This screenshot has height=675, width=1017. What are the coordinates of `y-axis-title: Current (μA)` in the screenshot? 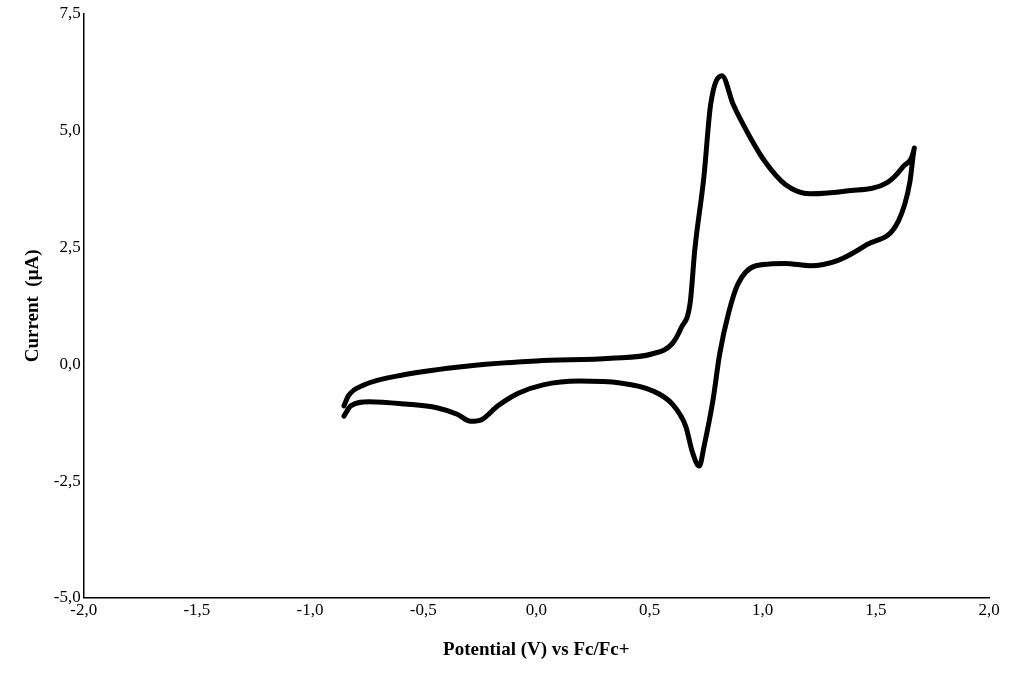 It's located at (32, 306).